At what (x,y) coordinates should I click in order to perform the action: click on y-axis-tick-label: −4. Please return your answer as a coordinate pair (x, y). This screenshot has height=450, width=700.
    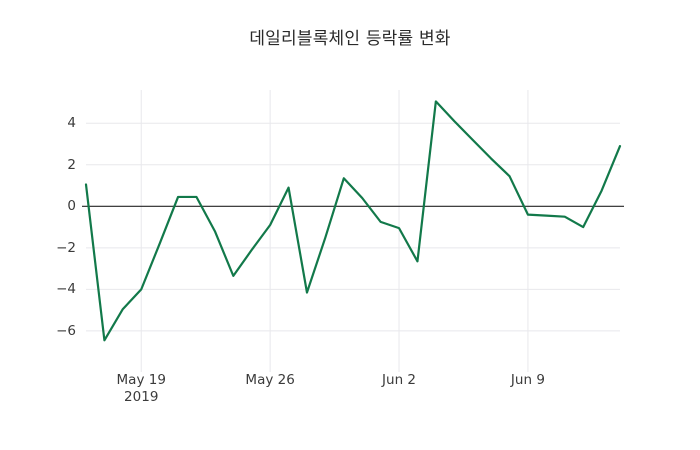
    Looking at the image, I should click on (66, 289).